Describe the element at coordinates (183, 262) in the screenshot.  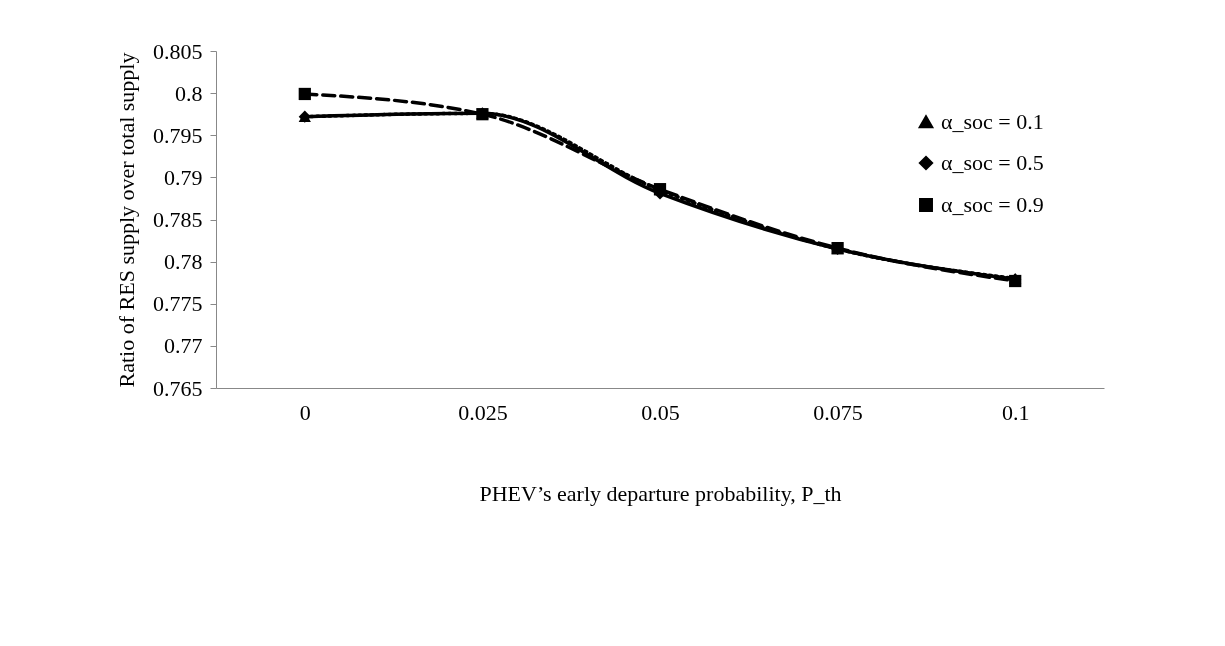
I see `y-tick-label: 0.78` at that location.